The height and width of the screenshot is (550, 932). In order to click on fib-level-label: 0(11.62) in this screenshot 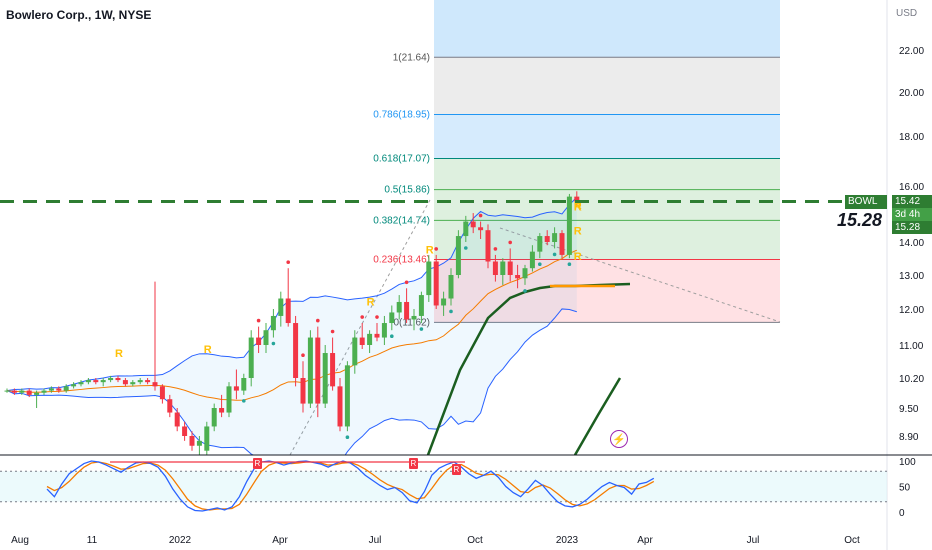, I will do `click(411, 322)`.